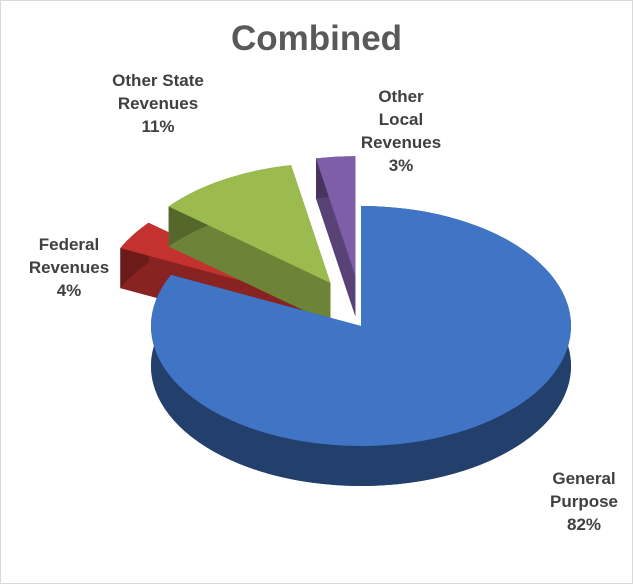 This screenshot has height=584, width=633. Describe the element at coordinates (401, 119) in the screenshot. I see `label-text: Other Local Revenues` at that location.